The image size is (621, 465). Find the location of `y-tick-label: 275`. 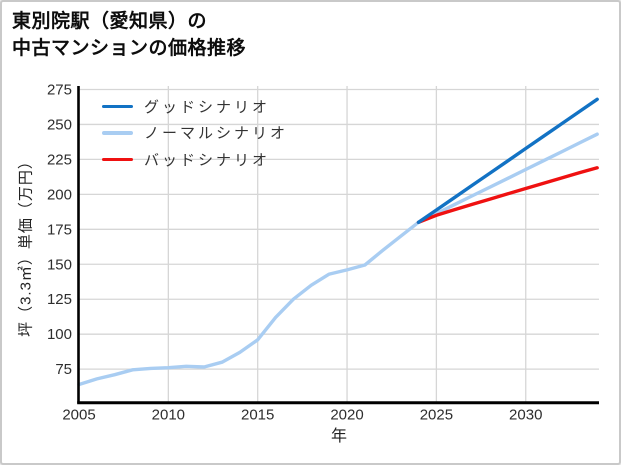

y-tick-label: 275 is located at coordinates (59, 89).